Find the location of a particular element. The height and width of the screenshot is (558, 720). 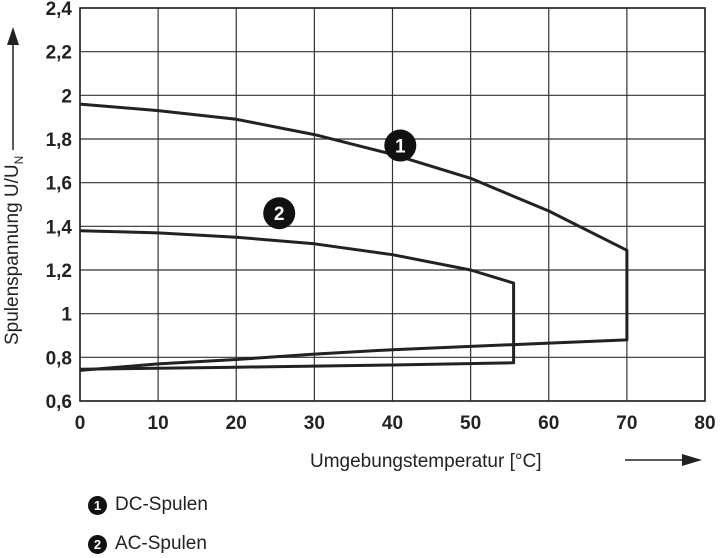

x-tick-label: 40 is located at coordinates (392, 423).